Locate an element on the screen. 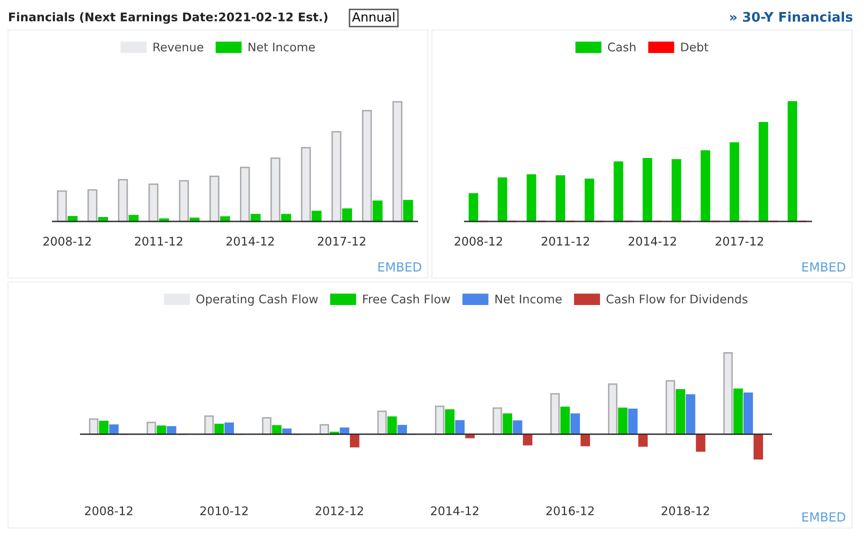  x-tick-label: 2016-12 is located at coordinates (570, 511).